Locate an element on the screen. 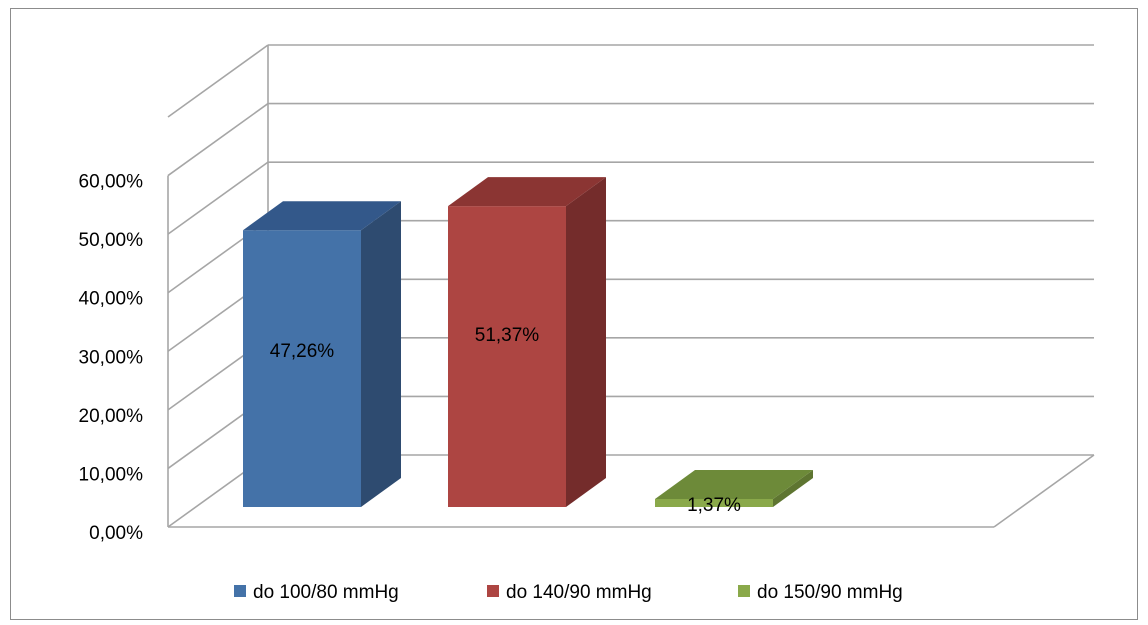  y-tick-label: 50,00% is located at coordinates (111, 240).